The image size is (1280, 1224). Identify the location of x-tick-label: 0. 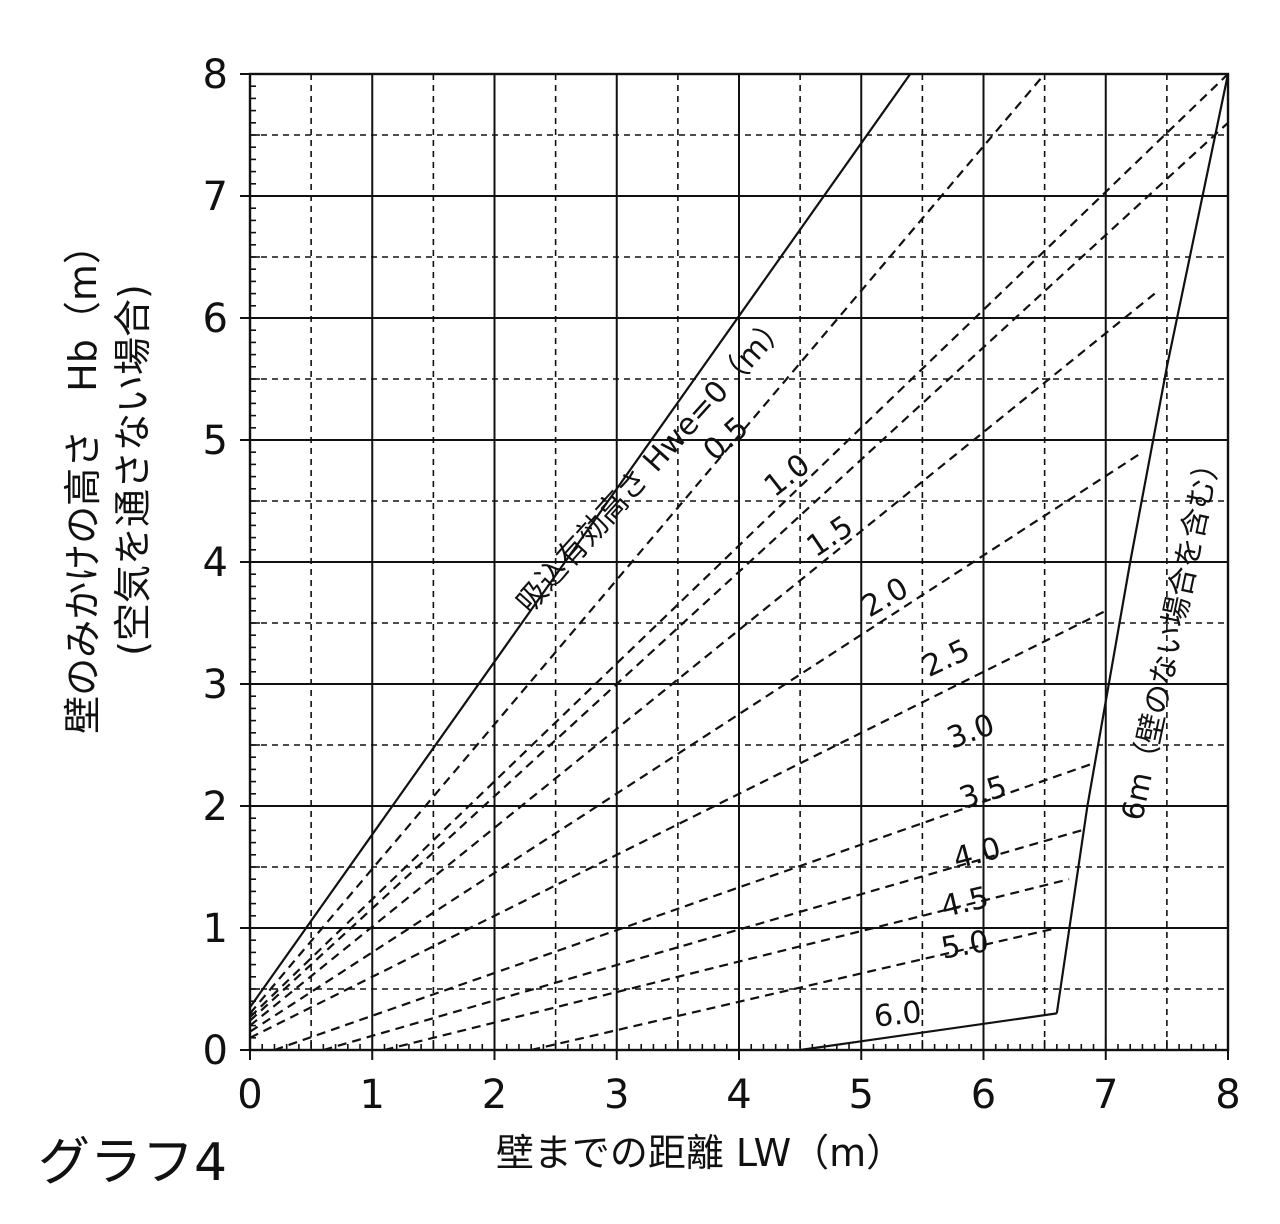
(249, 1095).